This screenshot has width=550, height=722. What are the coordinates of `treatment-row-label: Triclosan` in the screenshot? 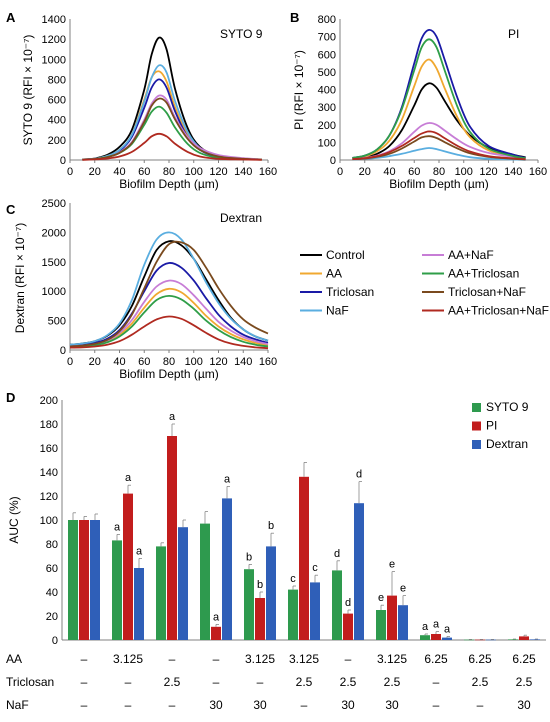 It's located at (30, 682).